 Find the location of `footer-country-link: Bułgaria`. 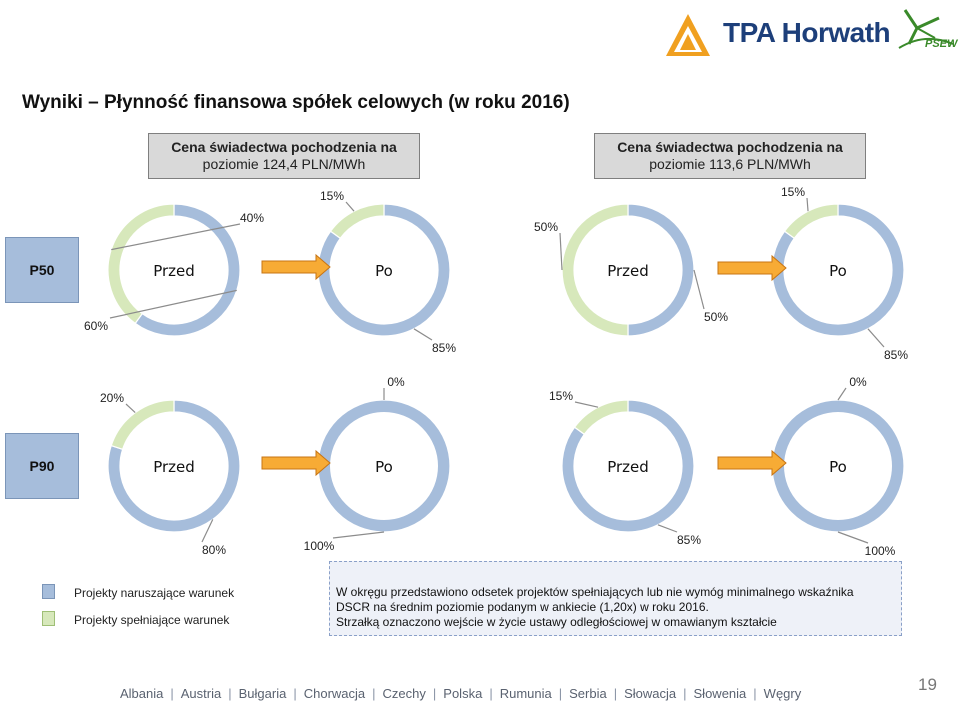

footer-country-link: Bułgaria is located at coordinates (262, 693).